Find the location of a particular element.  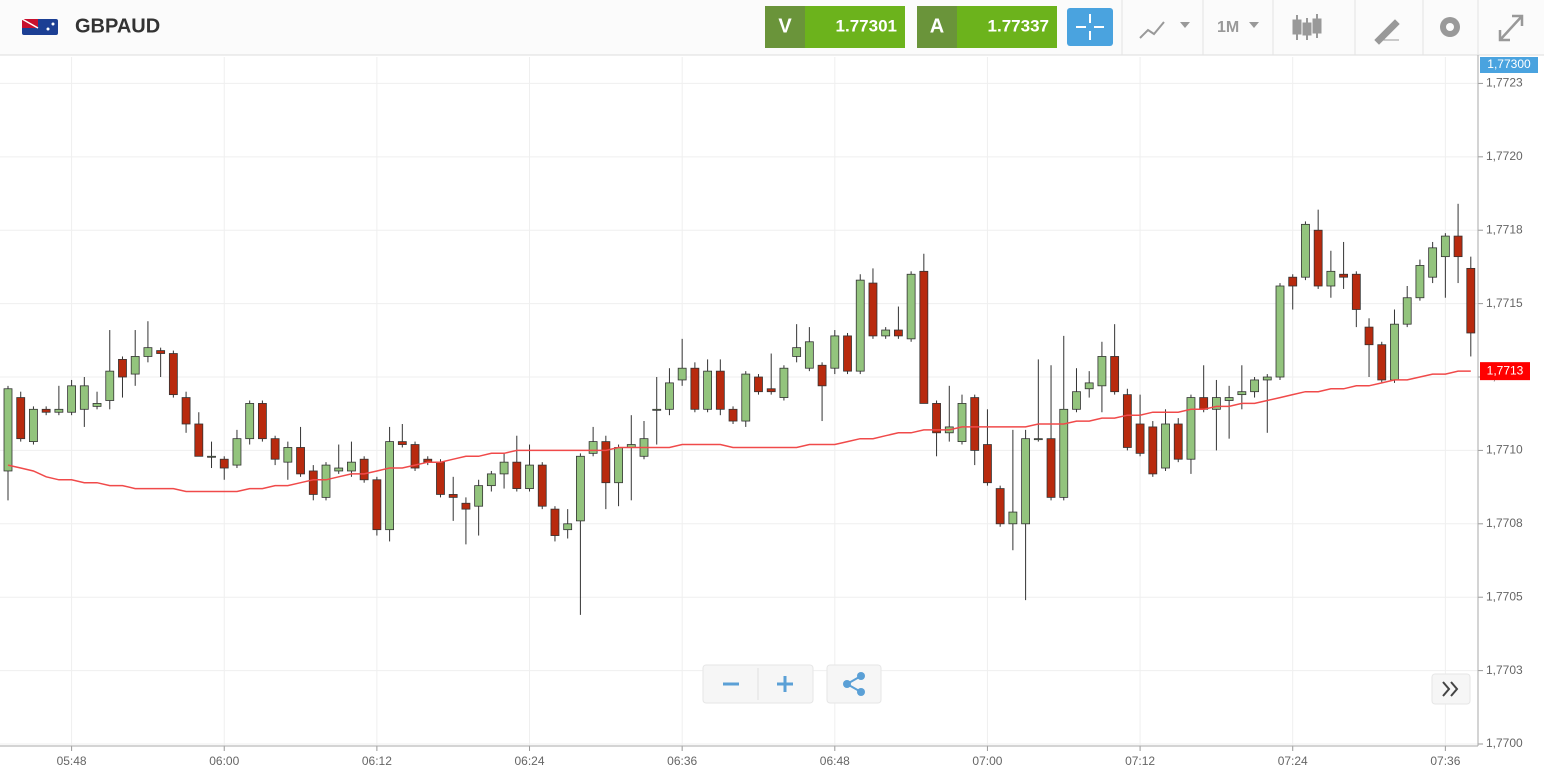

y-tick-label: 1,7705 is located at coordinates (1504, 596).